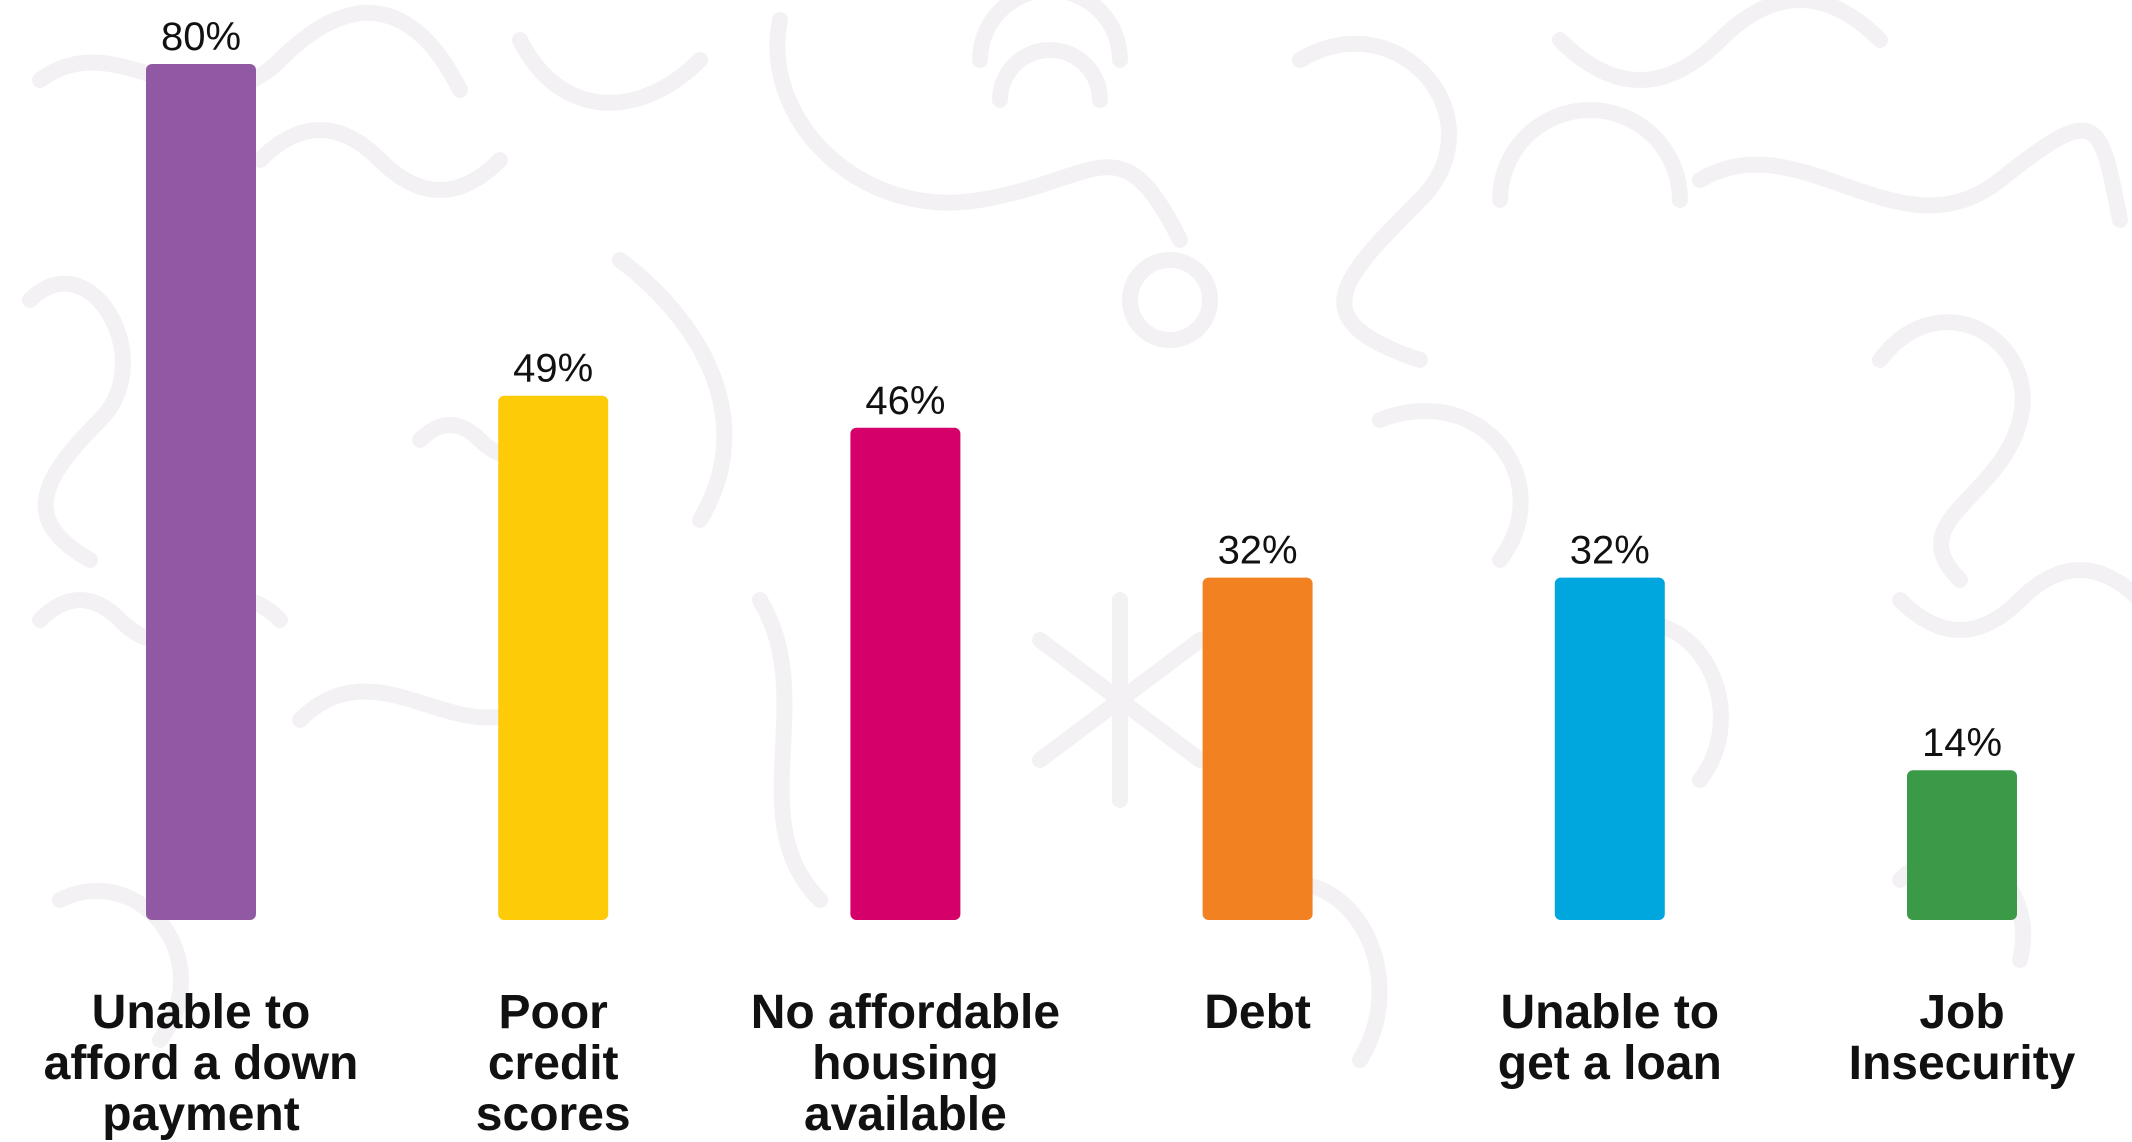 The width and height of the screenshot is (2132, 1142). I want to click on category-label-2: Poor credit scores, so click(553, 1063).